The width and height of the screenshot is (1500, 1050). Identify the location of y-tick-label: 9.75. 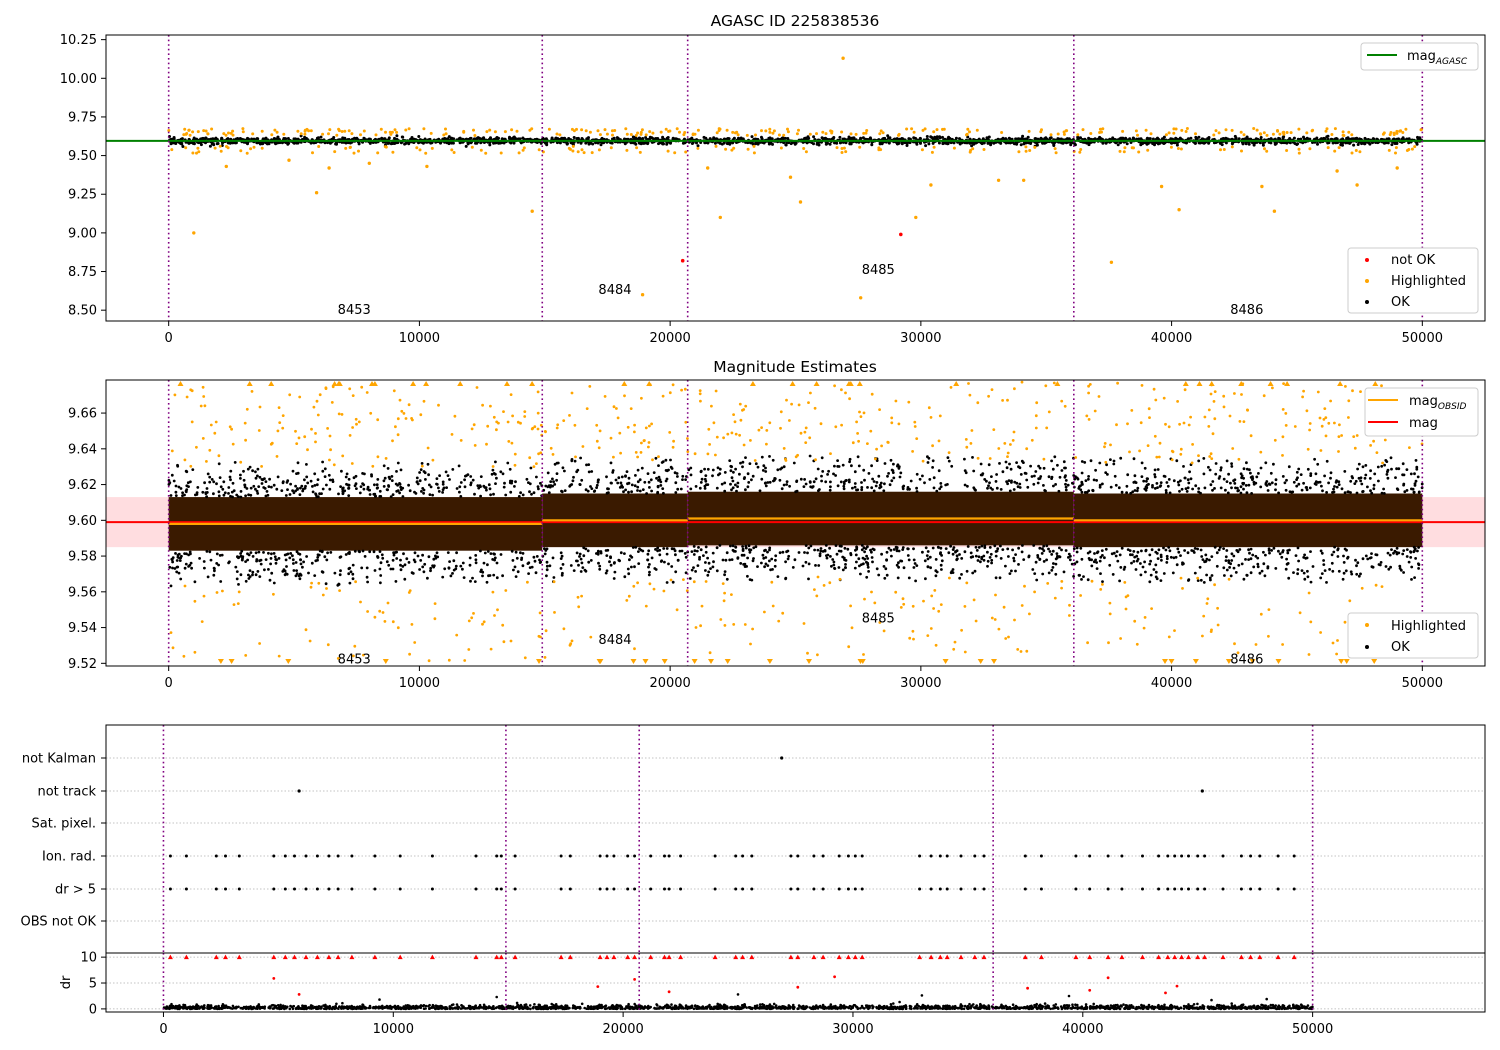
(82, 117).